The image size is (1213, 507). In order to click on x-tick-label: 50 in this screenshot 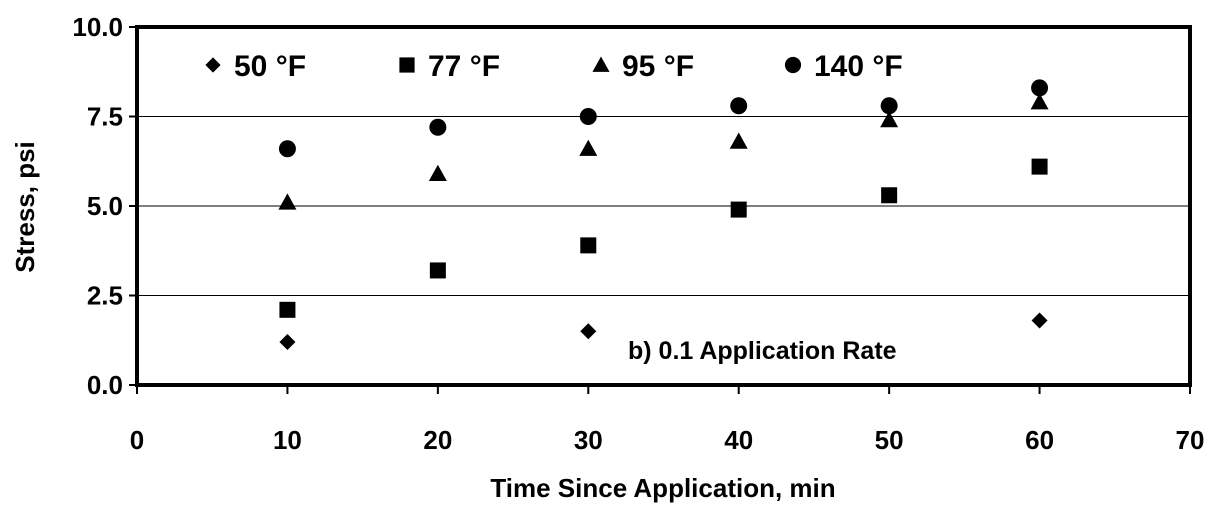, I will do `click(889, 440)`.